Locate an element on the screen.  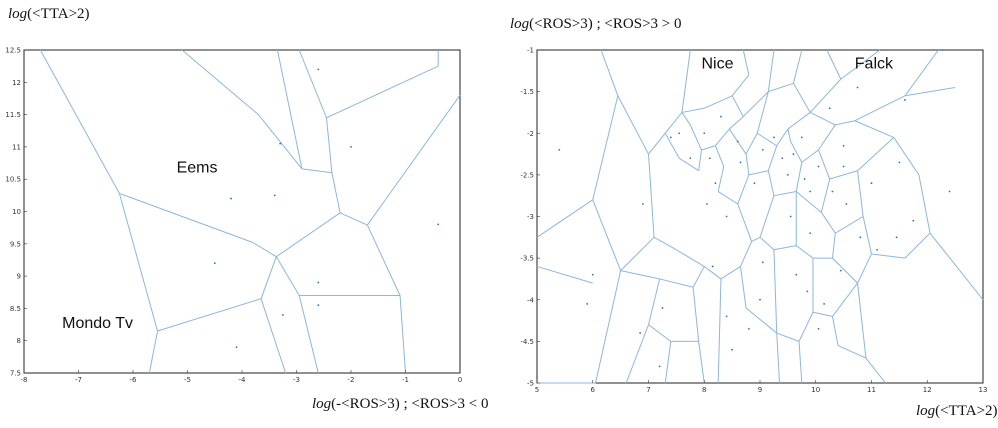
region-label: Nice is located at coordinates (717, 63).